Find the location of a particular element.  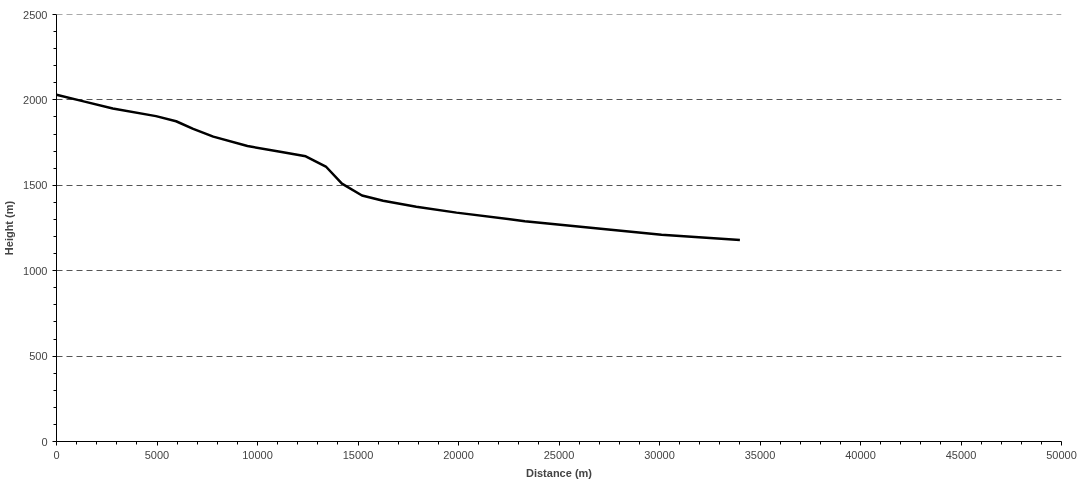

x-tick-label: 30000 is located at coordinates (659, 454).